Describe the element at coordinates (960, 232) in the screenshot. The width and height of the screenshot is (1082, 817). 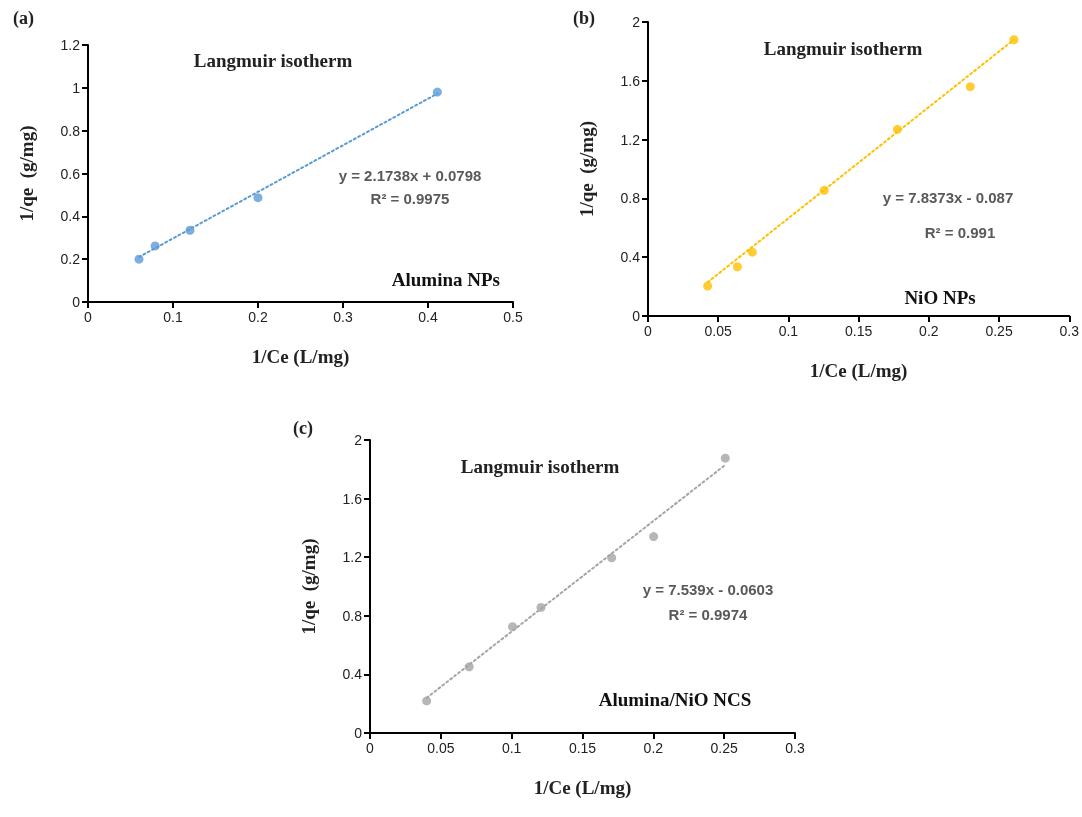
I see `annotation: R² = 0.991` at that location.